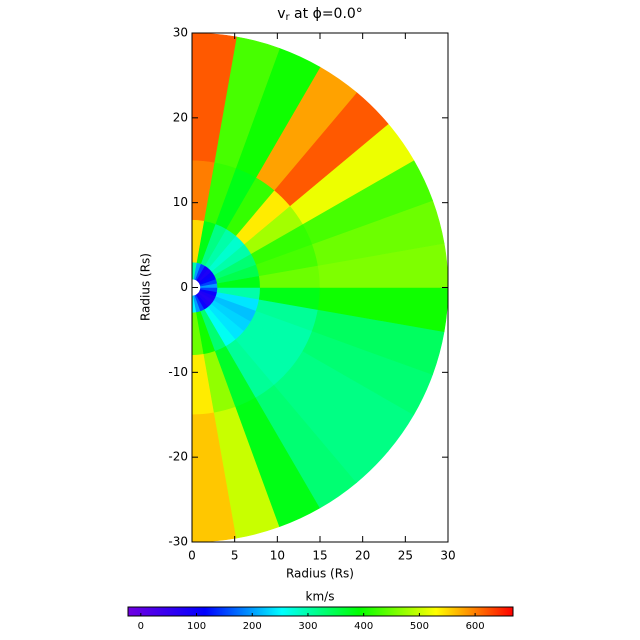 The image size is (640, 640). What do you see at coordinates (419, 626) in the screenshot?
I see `colorbar-tick-label: 500` at bounding box center [419, 626].